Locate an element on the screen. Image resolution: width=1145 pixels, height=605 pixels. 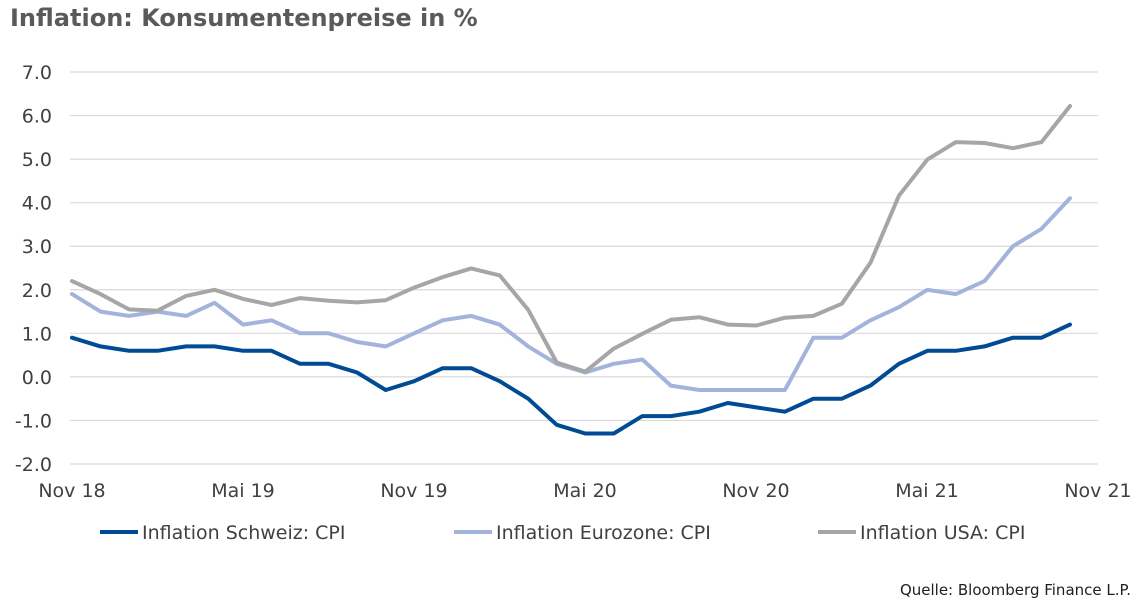
y-tick-label: -1.0 is located at coordinates (33, 421).